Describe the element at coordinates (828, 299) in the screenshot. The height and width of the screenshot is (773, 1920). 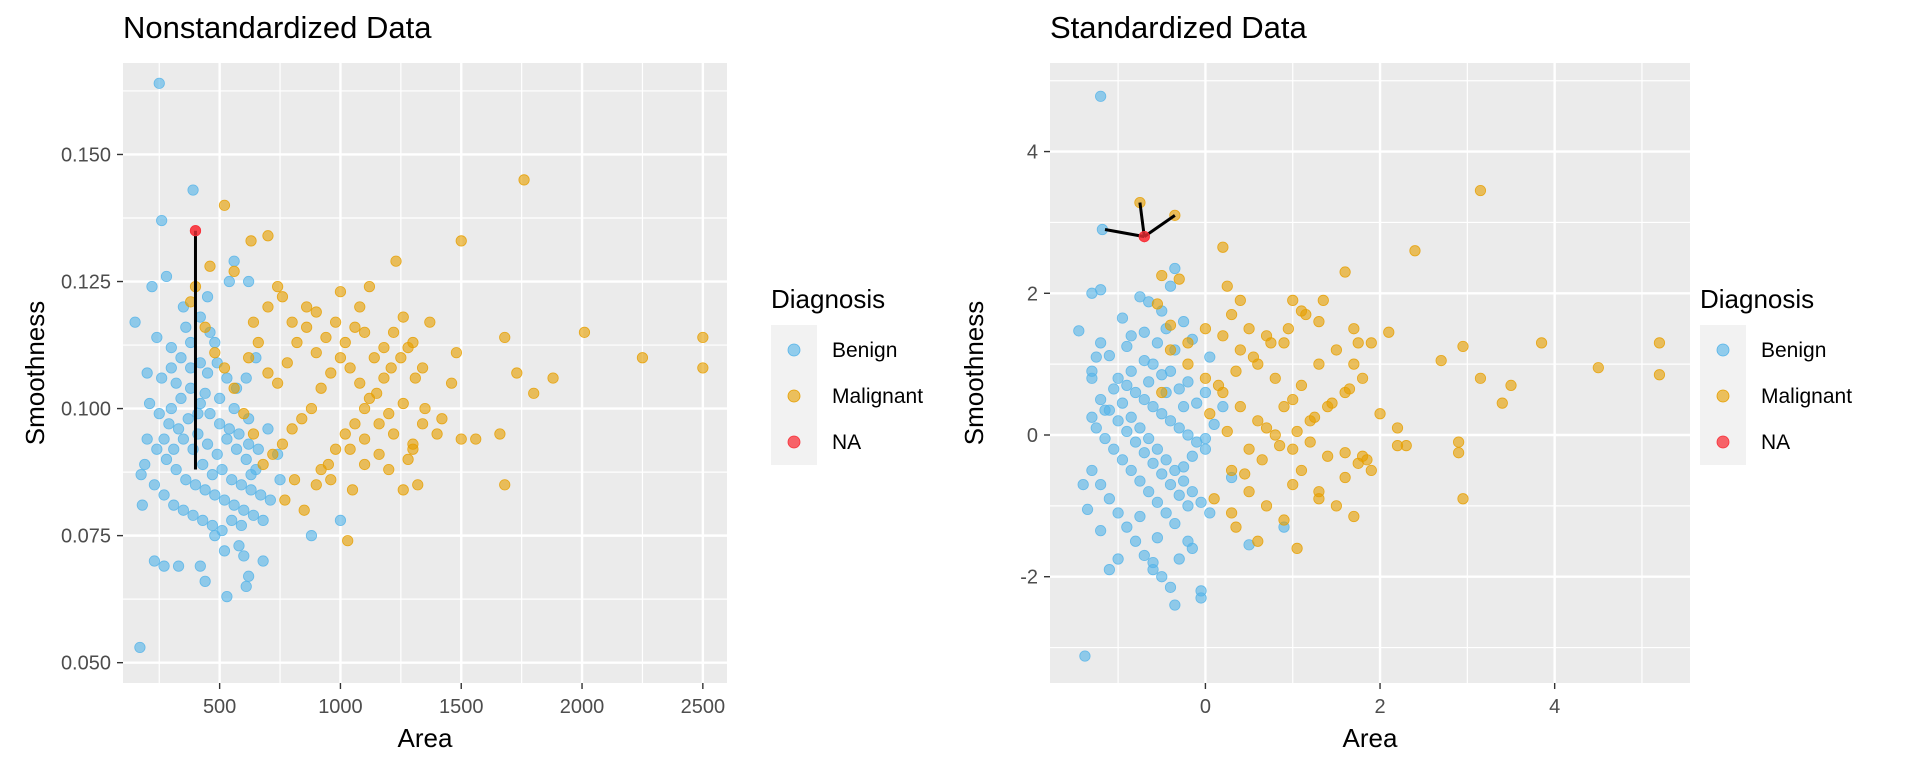
I see `legend-title: Diagnosis` at that location.